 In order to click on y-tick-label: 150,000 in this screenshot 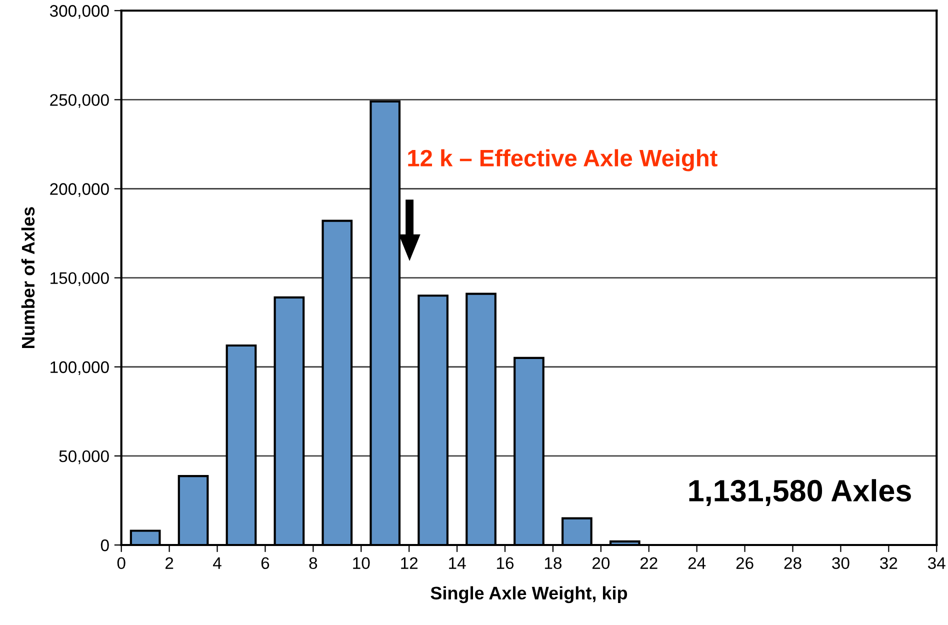, I will do `click(79, 279)`.